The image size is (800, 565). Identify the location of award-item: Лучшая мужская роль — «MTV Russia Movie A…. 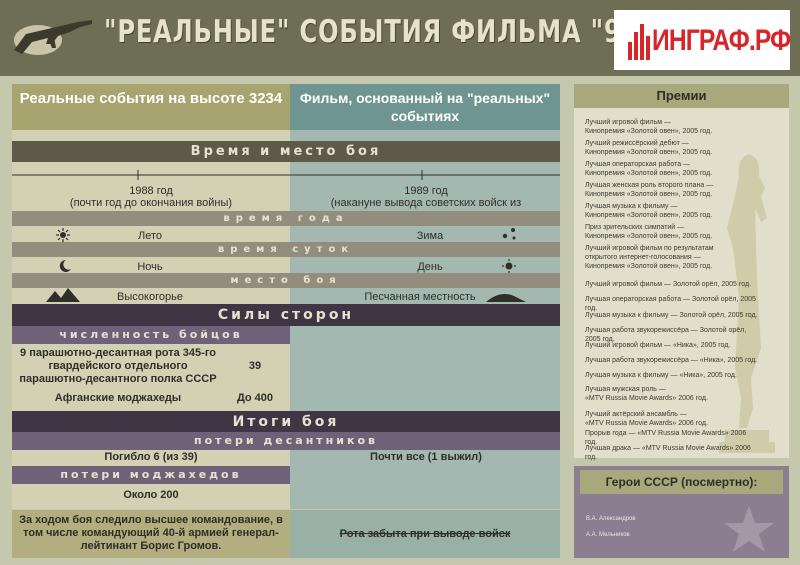
(672, 394).